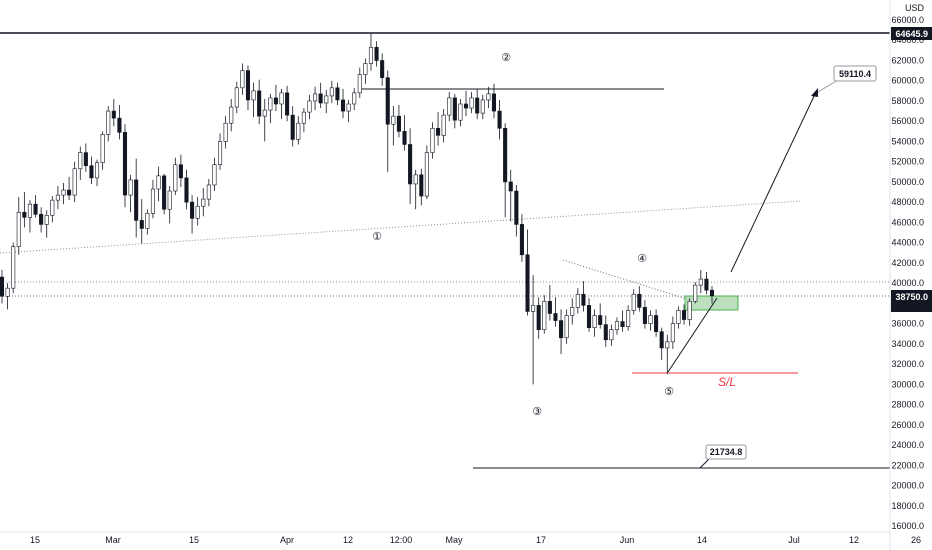 This screenshot has height=550, width=932. Describe the element at coordinates (907, 263) in the screenshot. I see `y-tick-label: 42000.0` at that location.